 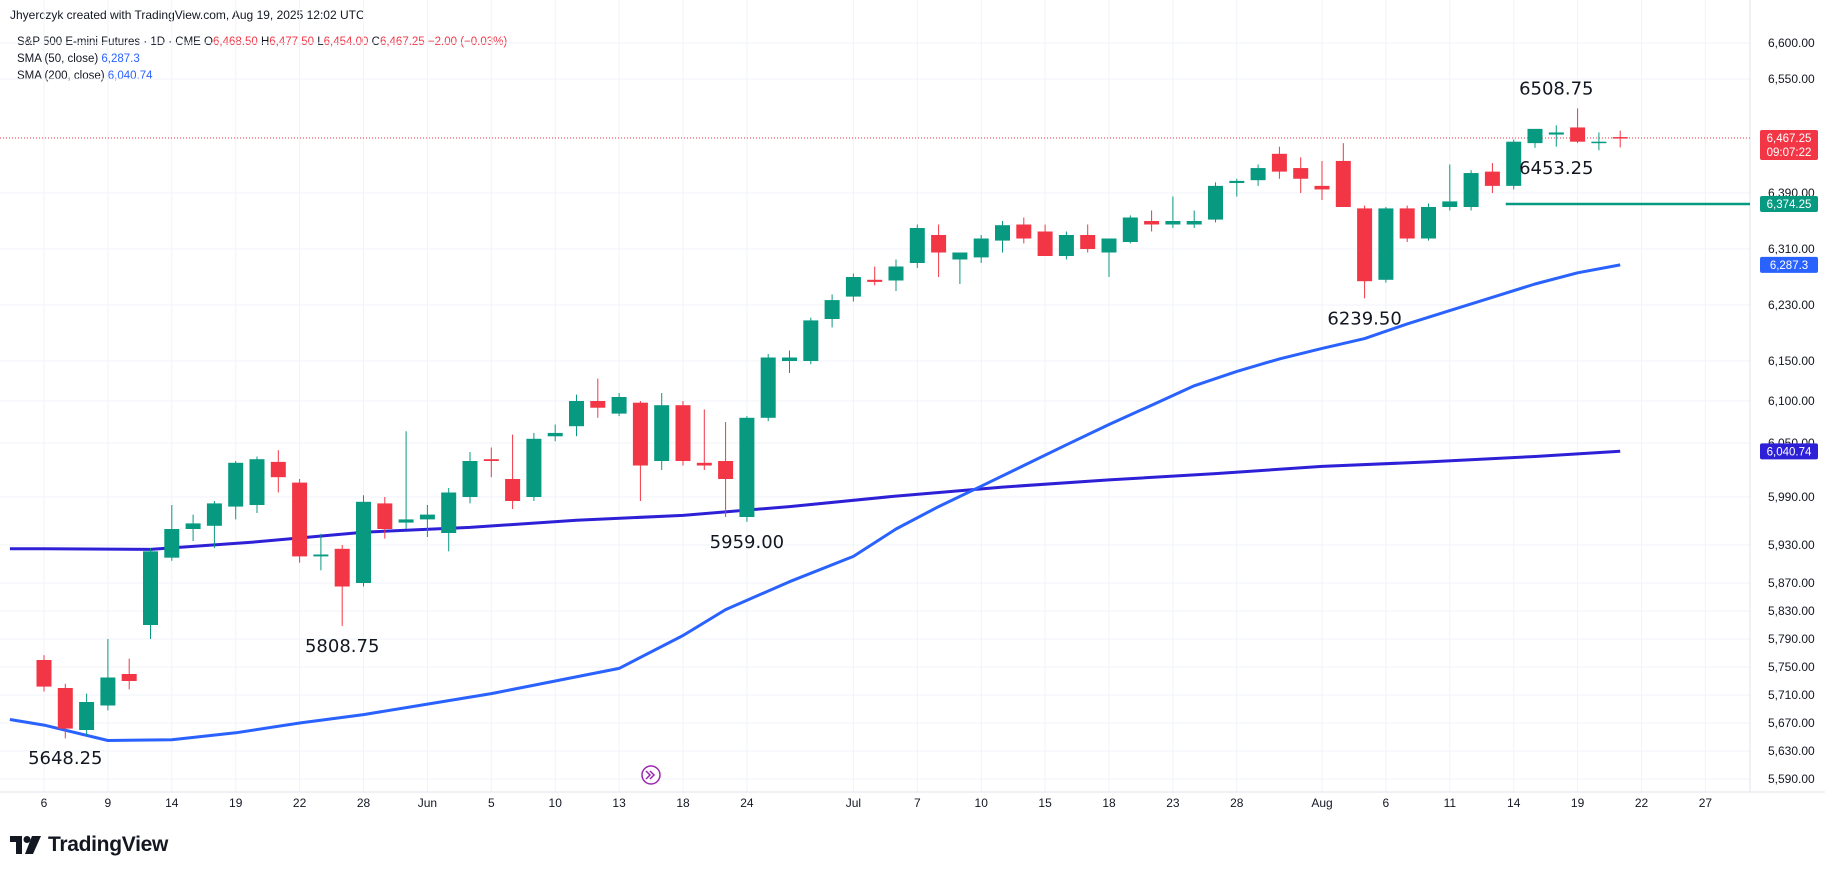 What do you see at coordinates (65, 758) in the screenshot?
I see `price-annotation: 5648.25` at bounding box center [65, 758].